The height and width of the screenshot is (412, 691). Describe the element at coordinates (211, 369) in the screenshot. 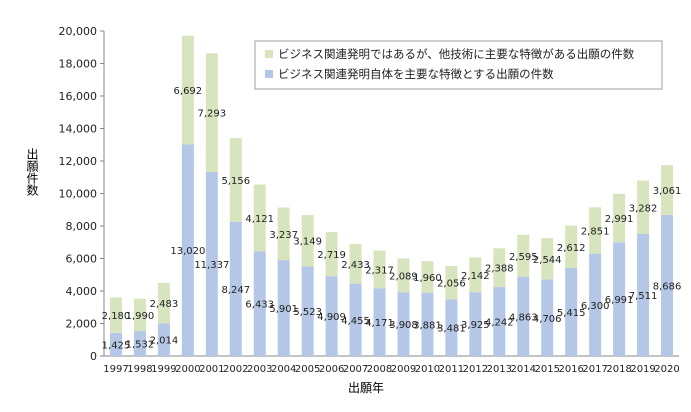

I see `x-tick-label: 2001` at that location.